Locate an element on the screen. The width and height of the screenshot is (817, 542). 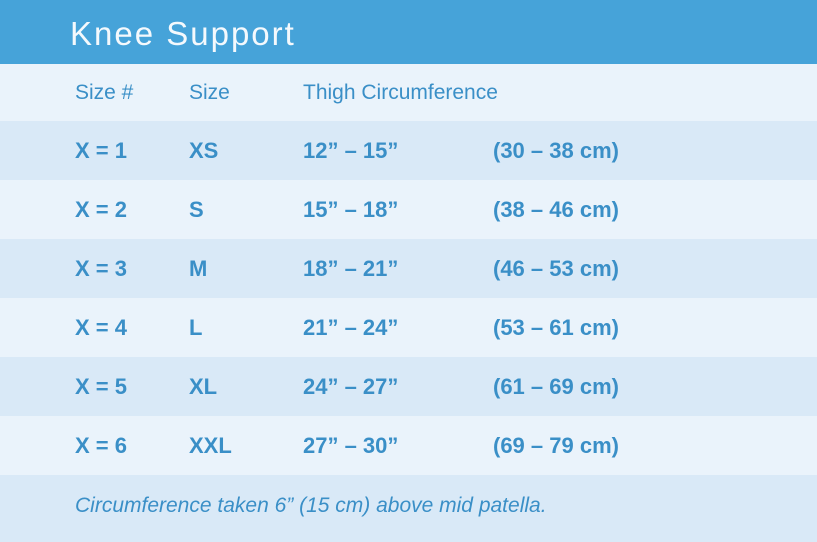
cell-size-number: X = 4 is located at coordinates (101, 327).